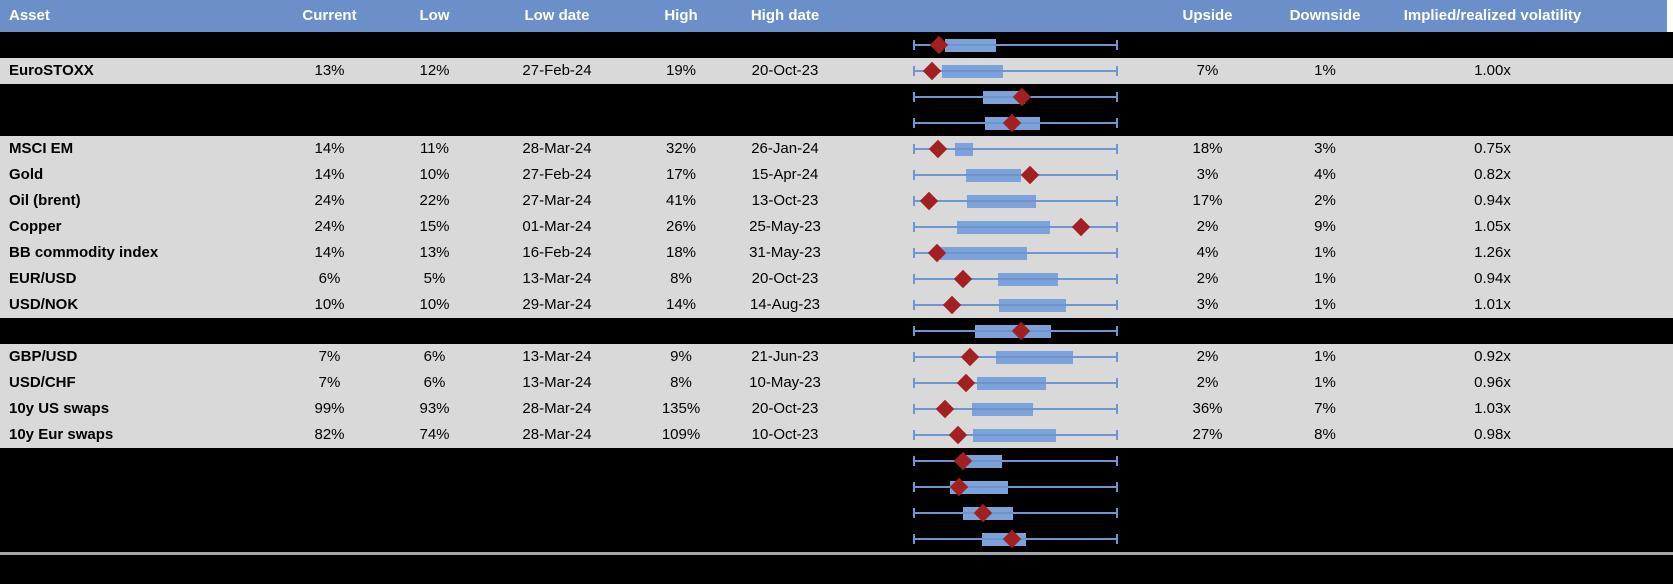  What do you see at coordinates (681, 408) in the screenshot?
I see `cell-high: 135%` at bounding box center [681, 408].